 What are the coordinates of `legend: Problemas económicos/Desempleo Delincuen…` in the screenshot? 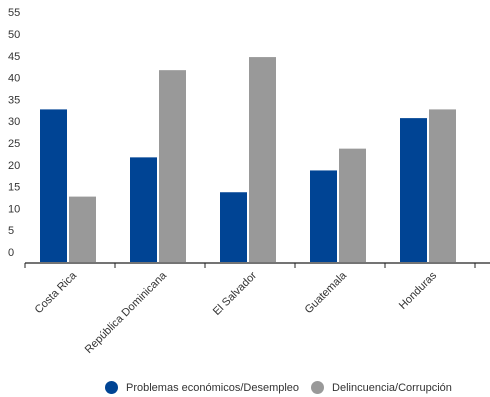 It's located at (284, 387).